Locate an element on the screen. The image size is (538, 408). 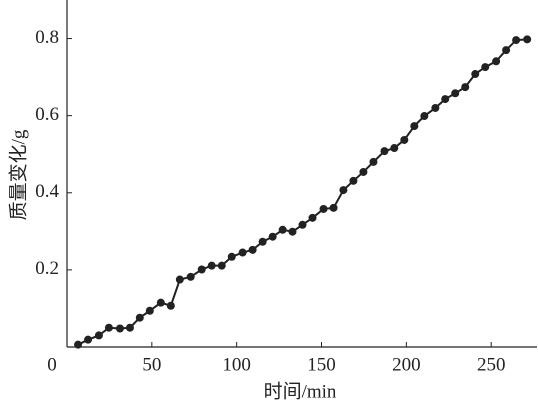
y-tick-label: 0.4 is located at coordinates (47, 191).